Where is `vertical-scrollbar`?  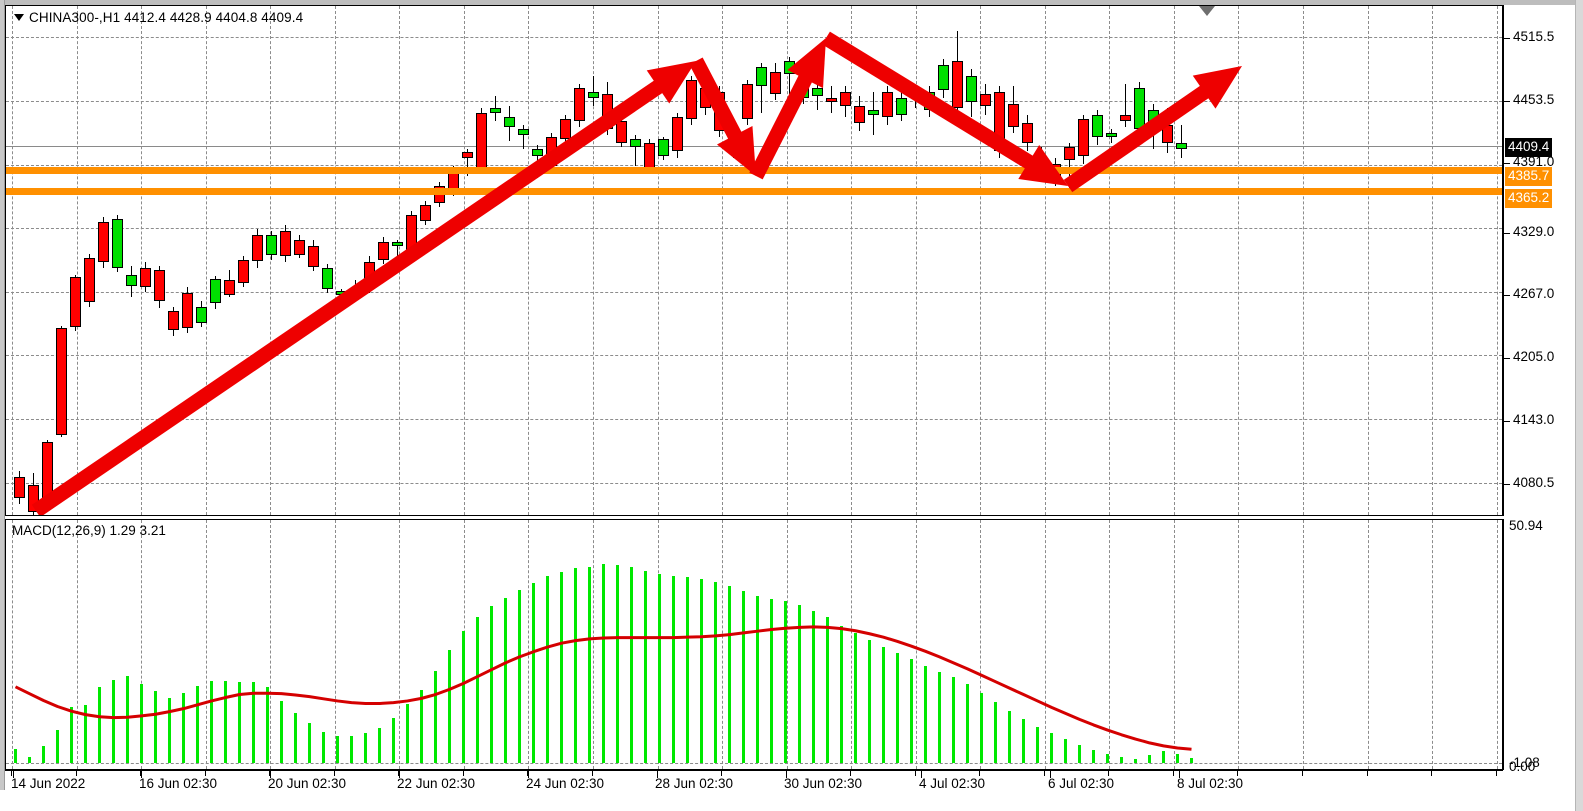
vertical-scrollbar is located at coordinates (1579, 405).